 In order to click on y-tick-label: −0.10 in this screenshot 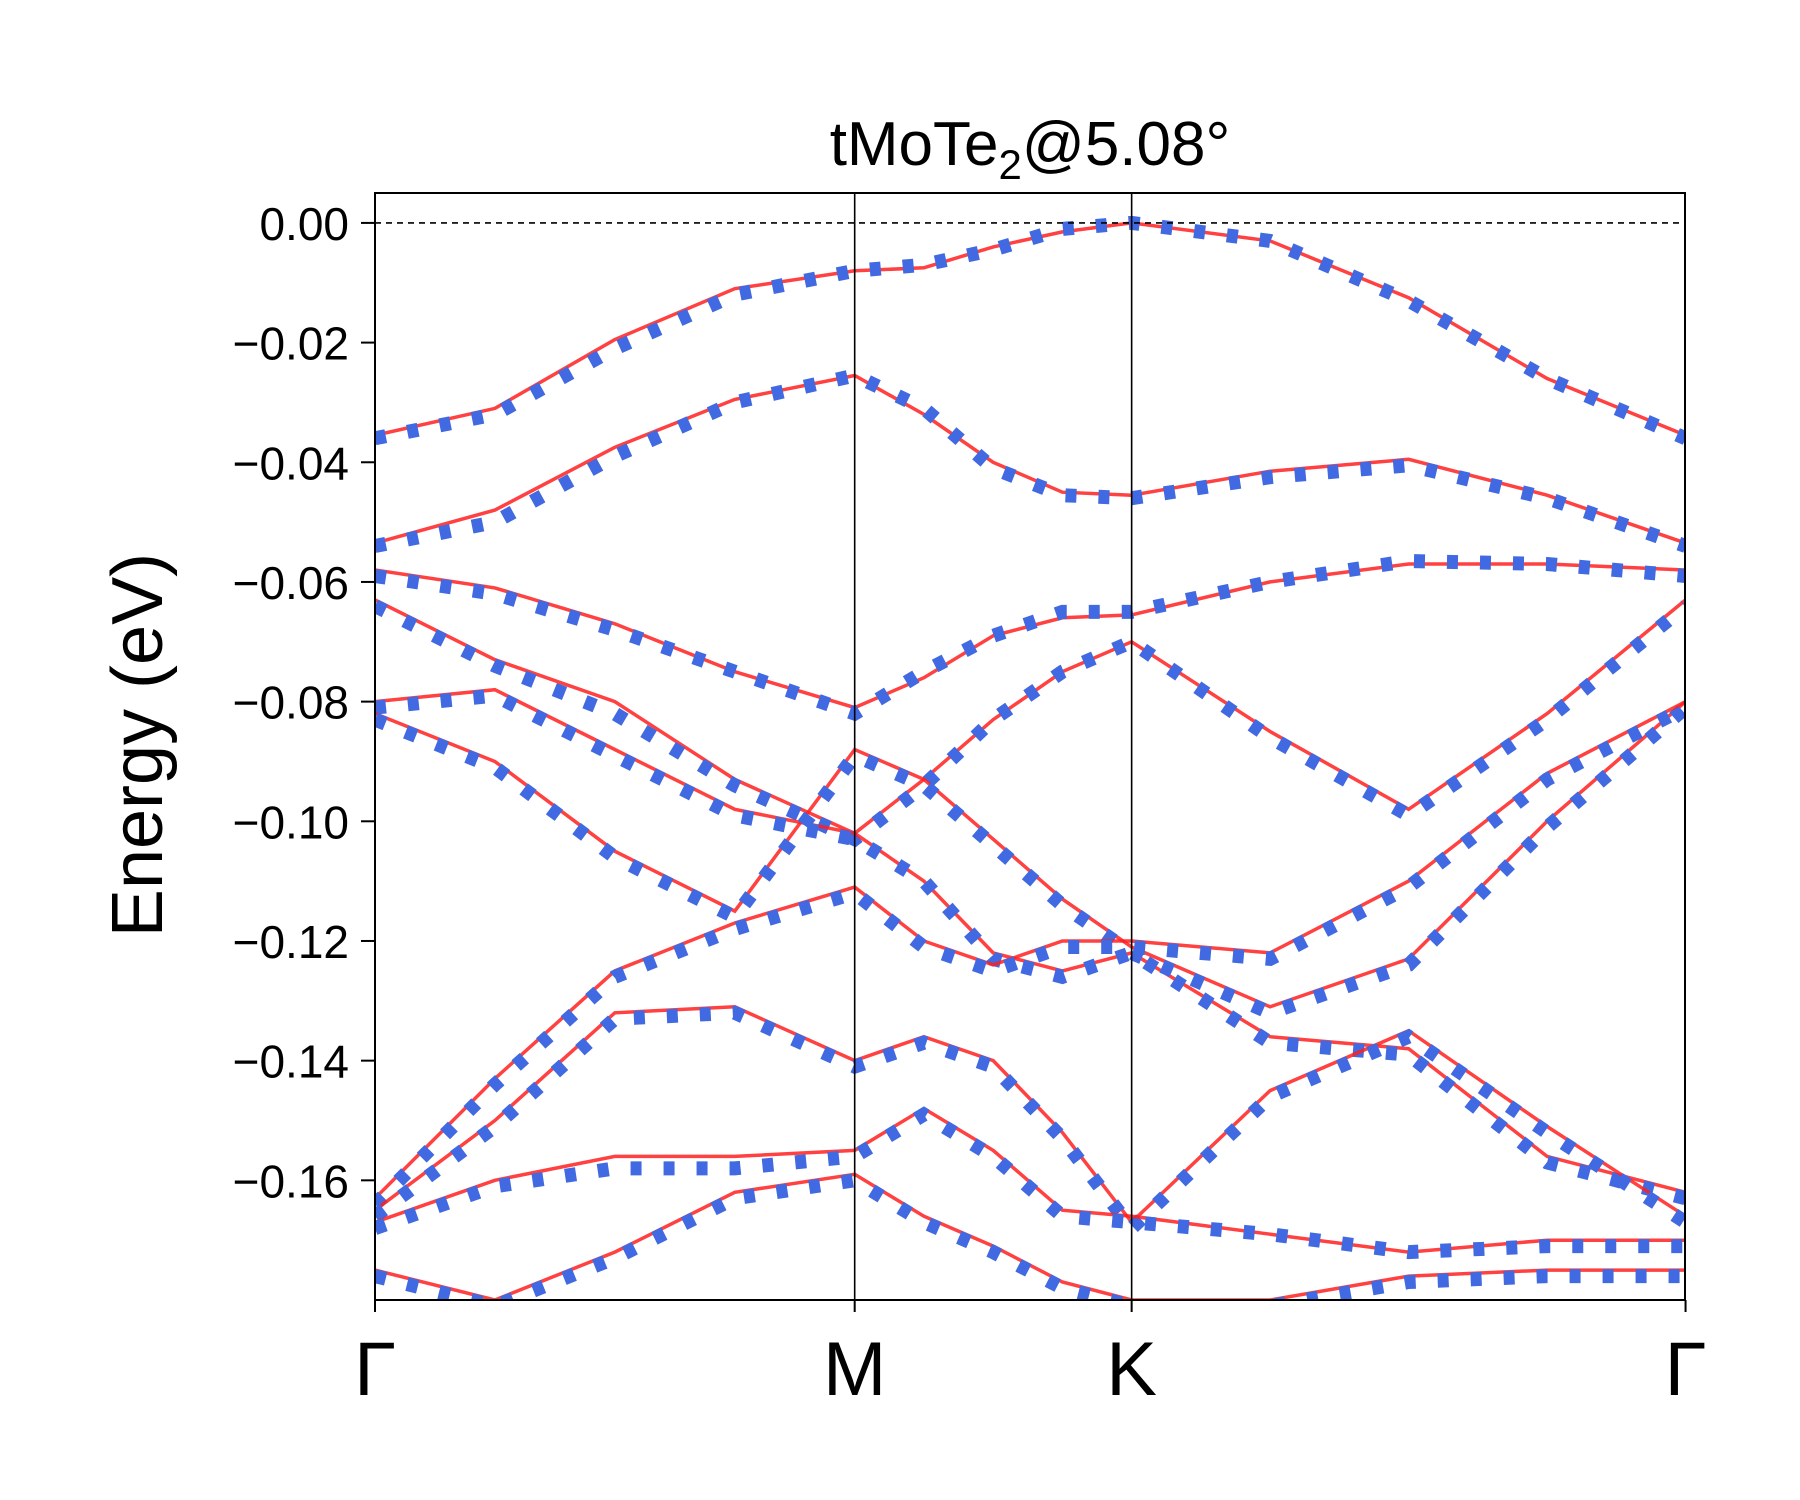, I will do `click(291, 822)`.